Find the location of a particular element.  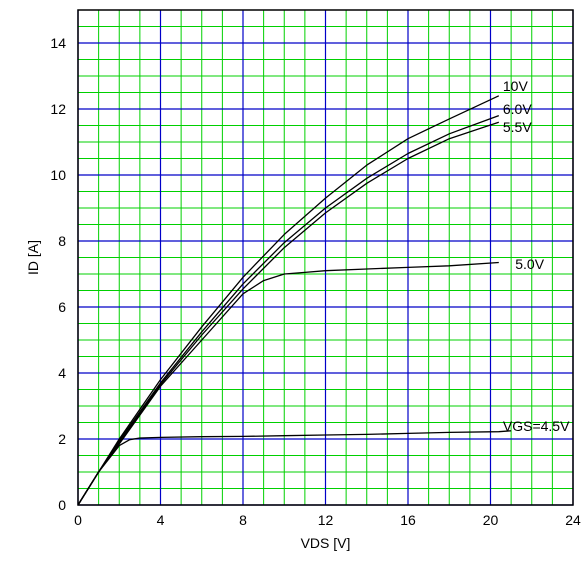

x-axis-label: VDS [V] is located at coordinates (326, 543).